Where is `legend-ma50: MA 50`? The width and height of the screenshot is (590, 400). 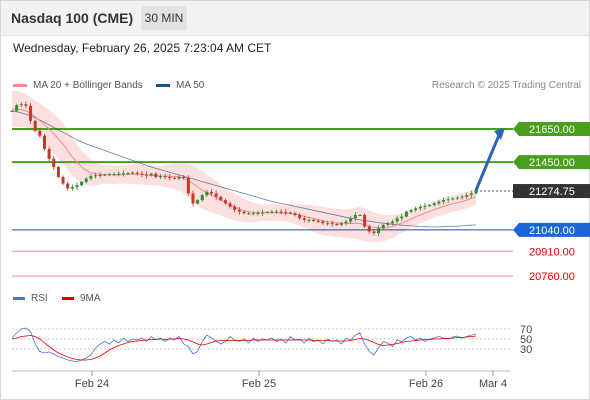 legend-ma50: MA 50 is located at coordinates (180, 85).